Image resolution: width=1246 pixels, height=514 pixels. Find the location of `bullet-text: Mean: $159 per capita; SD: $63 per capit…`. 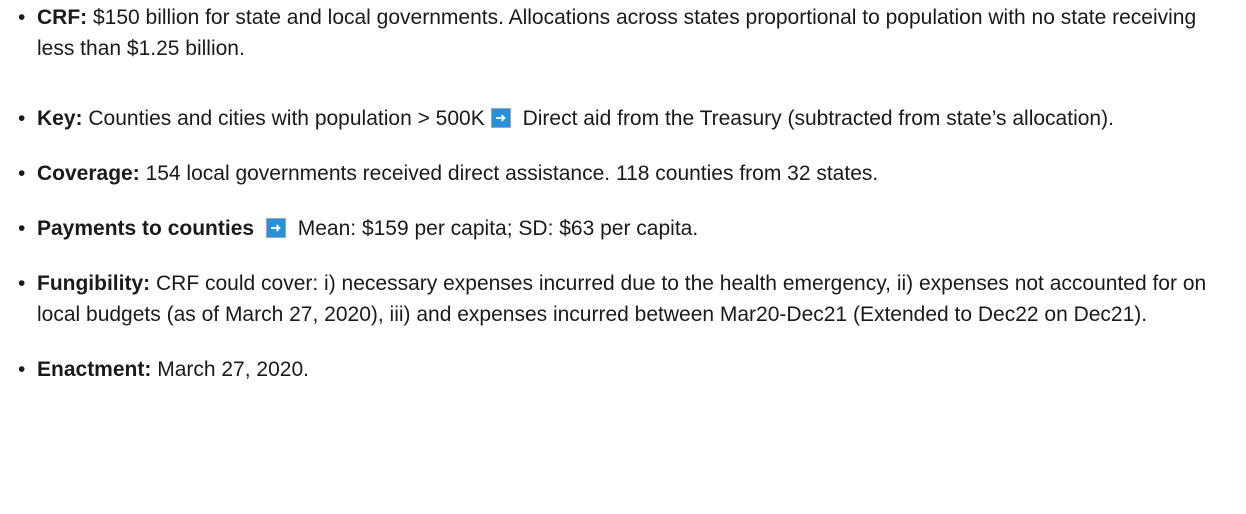

bullet-text: Mean: $159 per capita; SD: $63 per capit… is located at coordinates (498, 228).